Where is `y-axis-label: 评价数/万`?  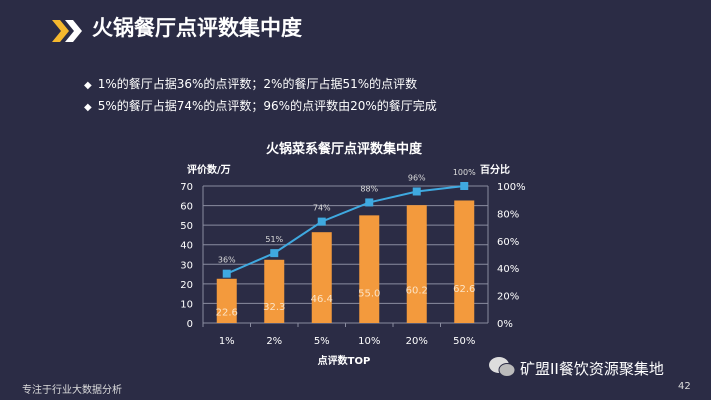 y-axis-label: 评价数/万 is located at coordinates (209, 169).